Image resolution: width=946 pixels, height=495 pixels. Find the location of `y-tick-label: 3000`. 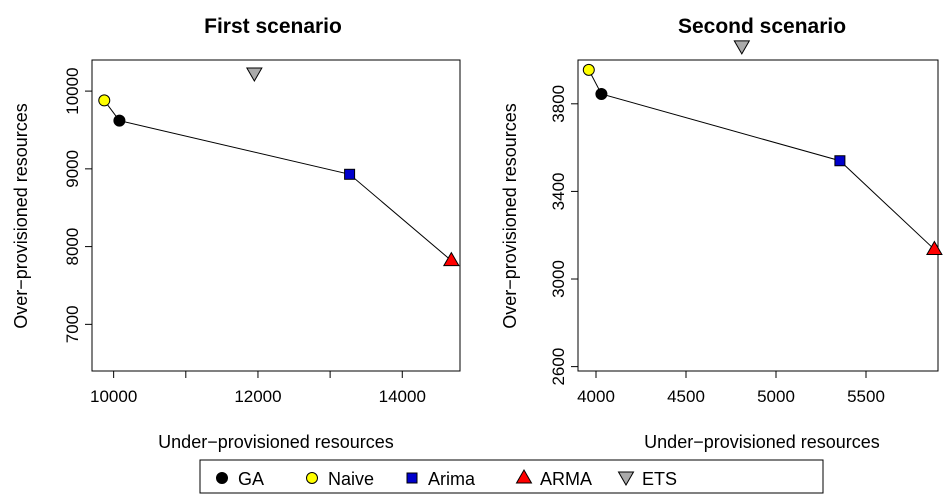

y-tick-label: 3000 is located at coordinates (558, 279).